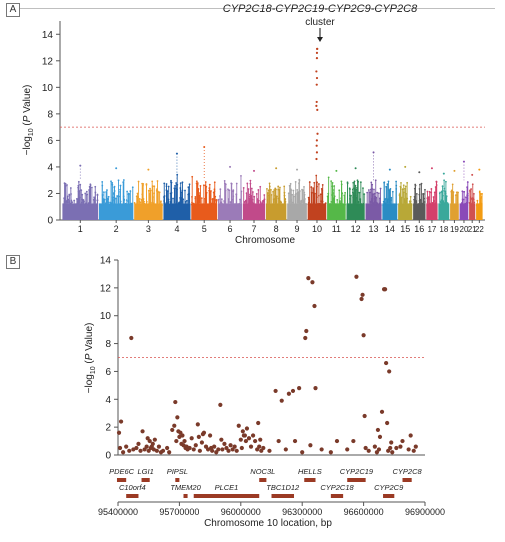  What do you see at coordinates (13, 262) in the screenshot?
I see `panel-b-label: B` at bounding box center [13, 262].